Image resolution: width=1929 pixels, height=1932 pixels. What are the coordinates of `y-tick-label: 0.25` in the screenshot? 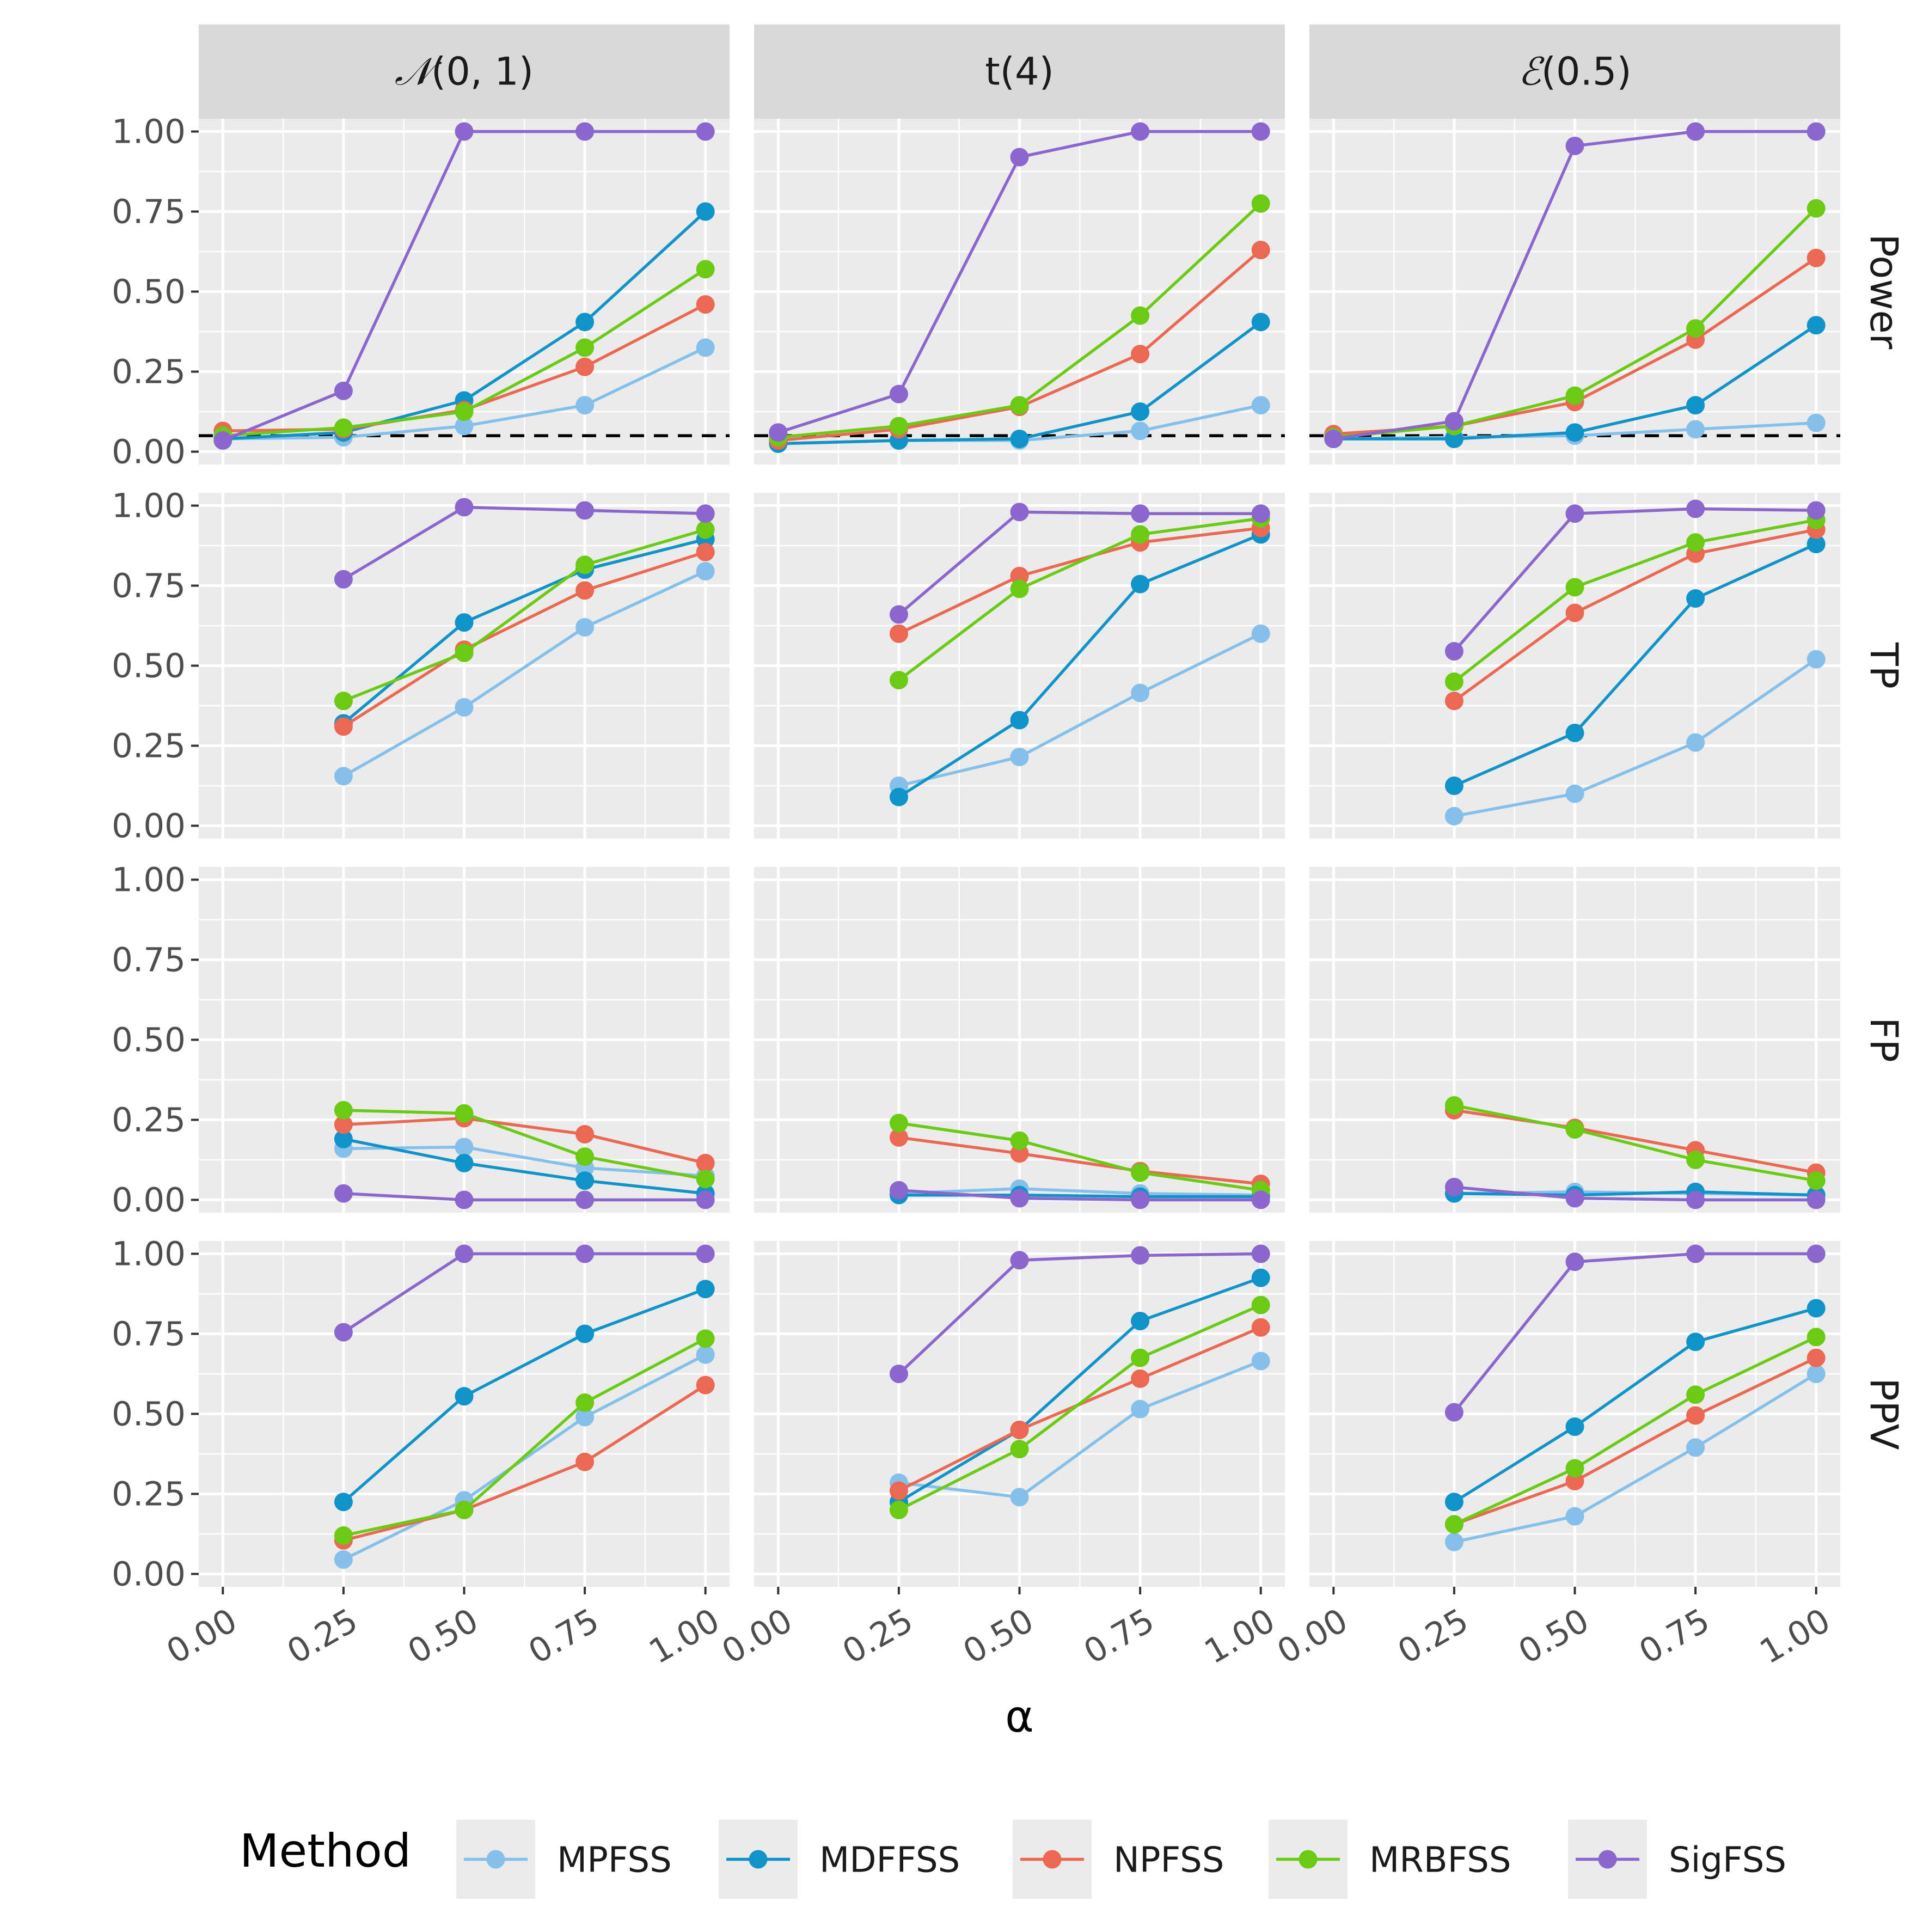 It's located at (149, 746).